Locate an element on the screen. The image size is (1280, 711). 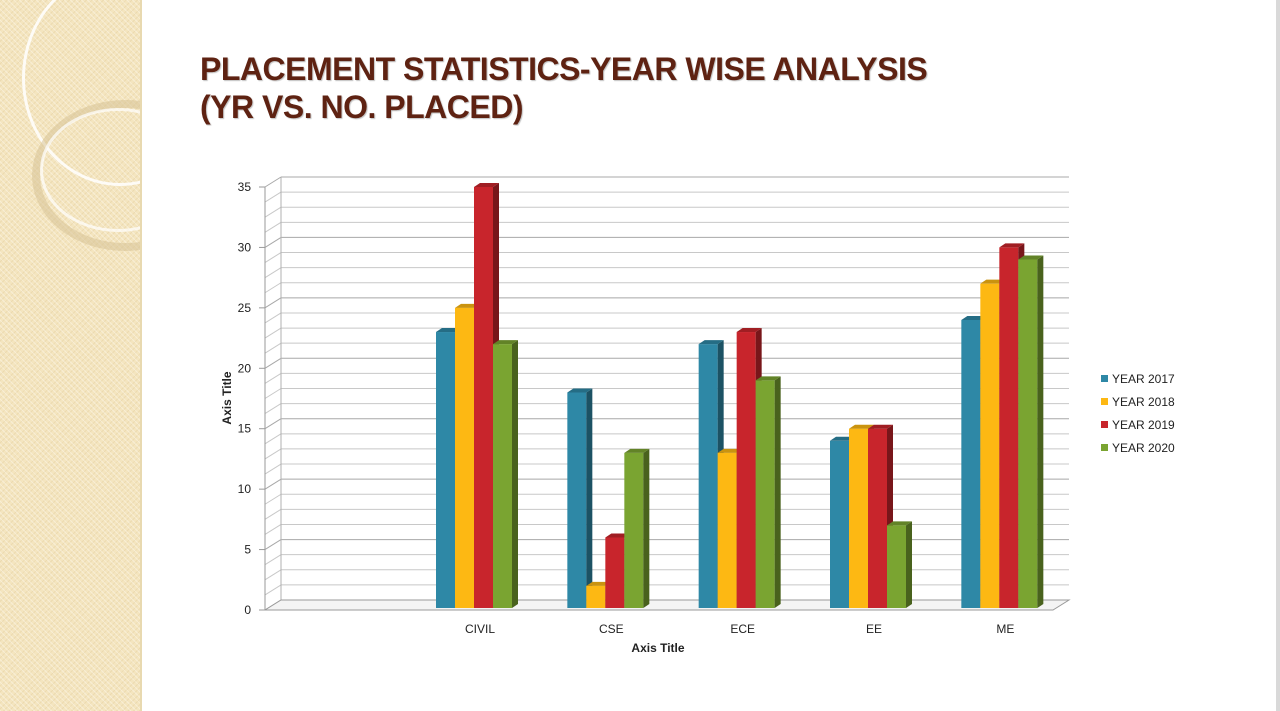
x-tick-label: EE is located at coordinates (874, 629).